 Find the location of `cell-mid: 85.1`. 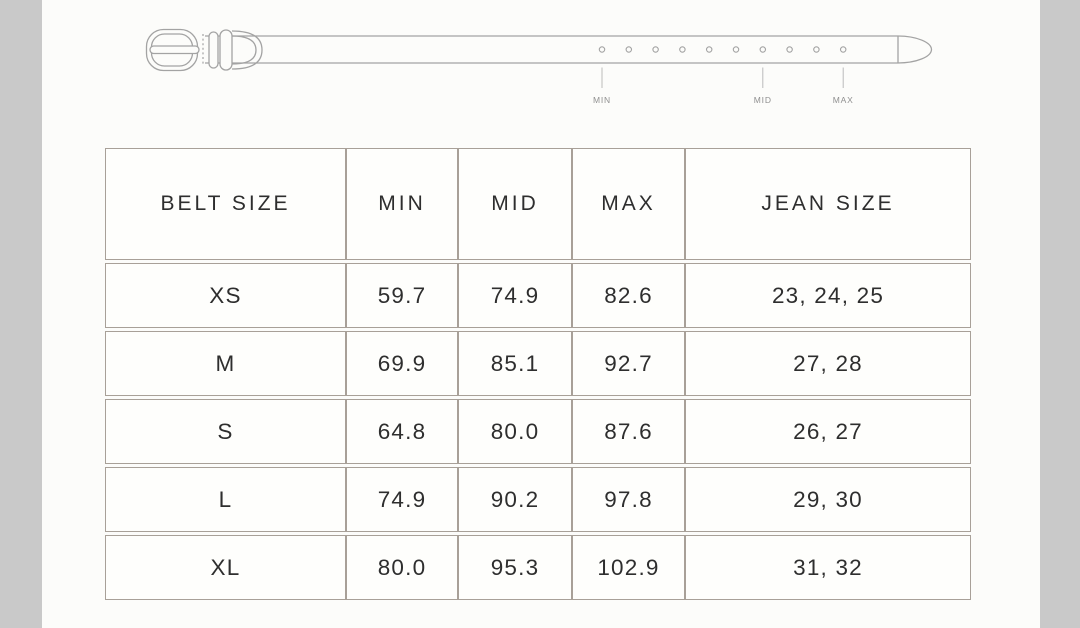

cell-mid: 85.1 is located at coordinates (515, 363).